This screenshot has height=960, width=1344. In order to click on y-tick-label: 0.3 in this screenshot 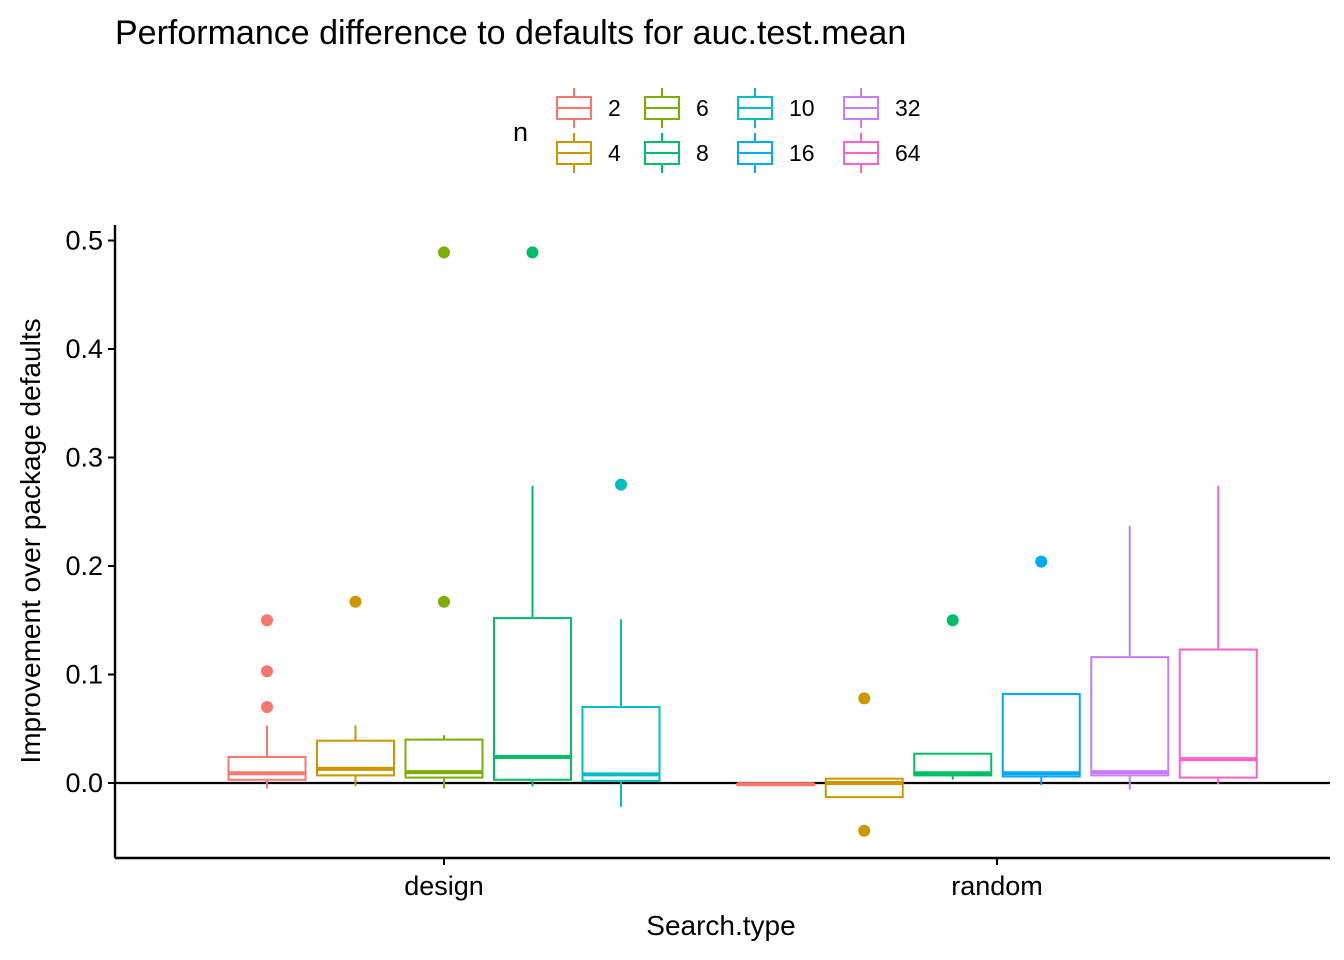, I will do `click(84, 458)`.